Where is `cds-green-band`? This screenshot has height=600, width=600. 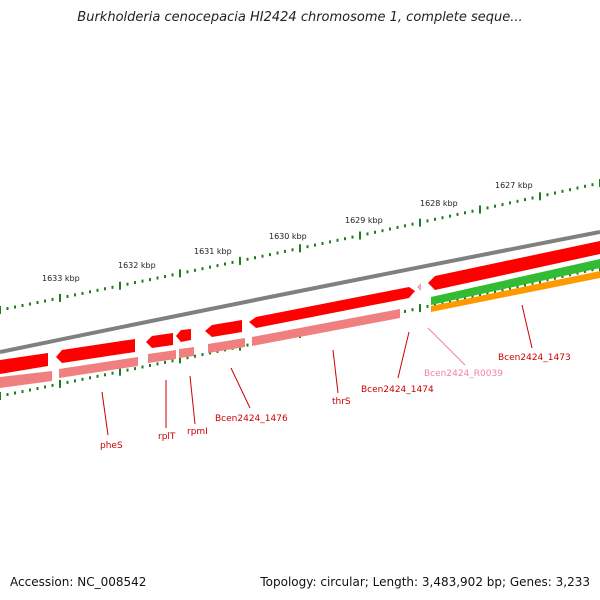 cds-green-band is located at coordinates (515, 282).